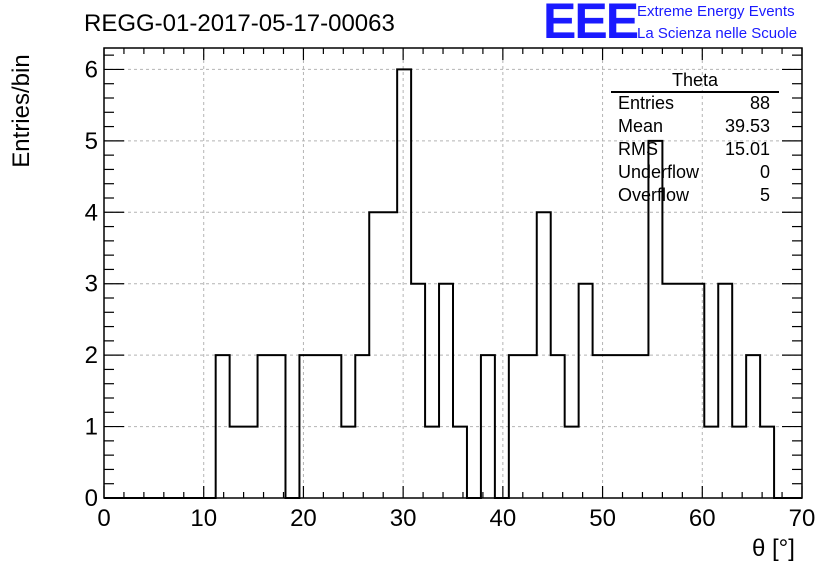  What do you see at coordinates (638, 149) in the screenshot?
I see `stats-label: RMS` at bounding box center [638, 149].